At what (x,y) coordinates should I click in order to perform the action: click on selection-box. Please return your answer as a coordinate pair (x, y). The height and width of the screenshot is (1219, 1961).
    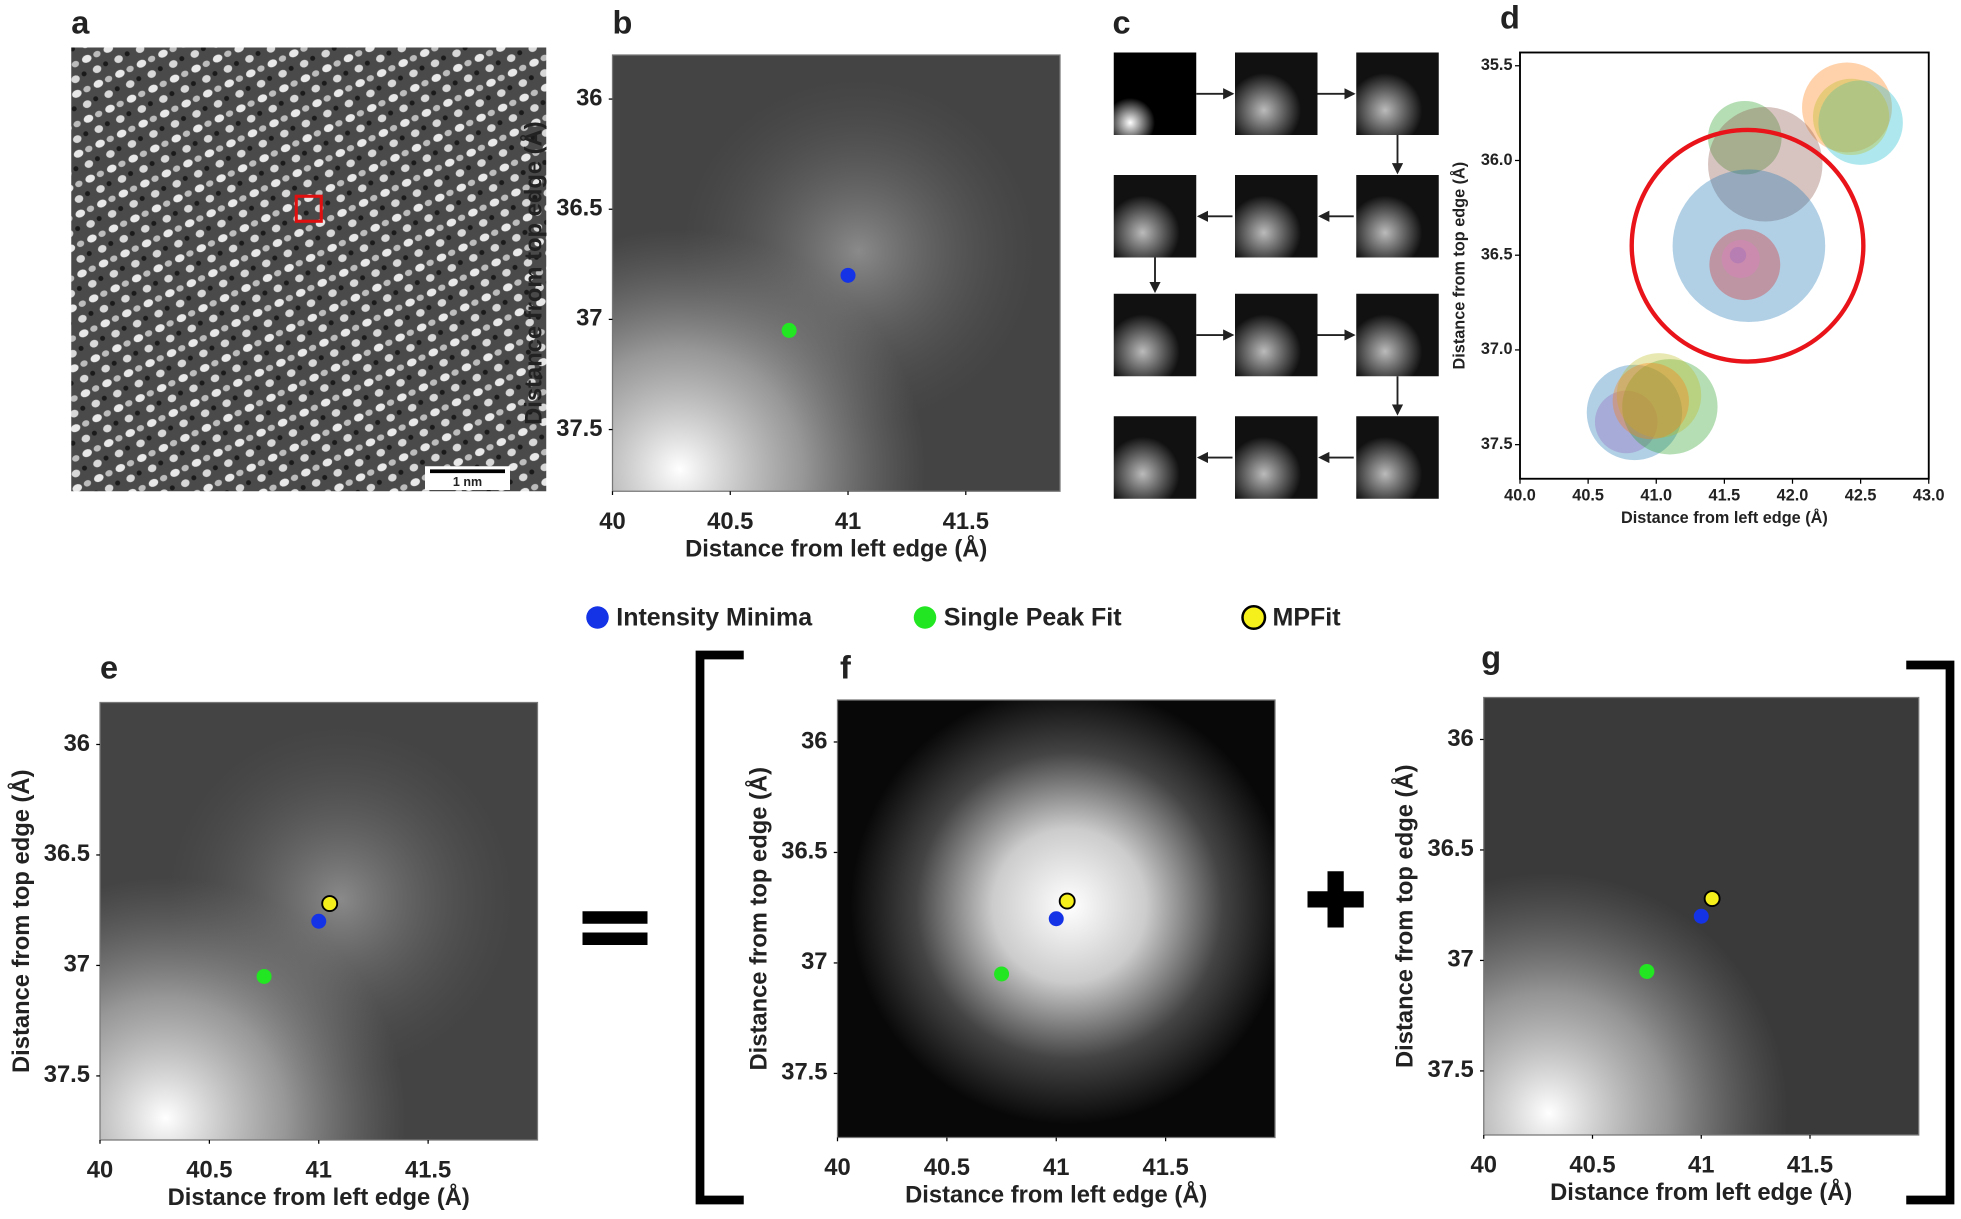
    Looking at the image, I should click on (308, 208).